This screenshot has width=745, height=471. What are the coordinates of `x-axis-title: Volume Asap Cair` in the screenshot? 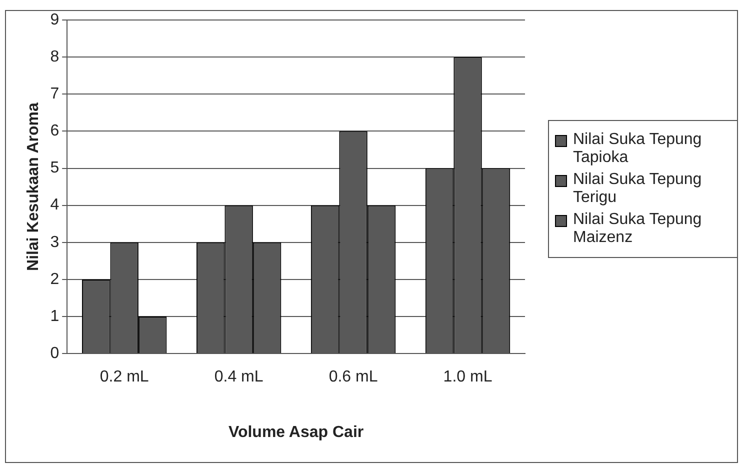 It's located at (296, 432).